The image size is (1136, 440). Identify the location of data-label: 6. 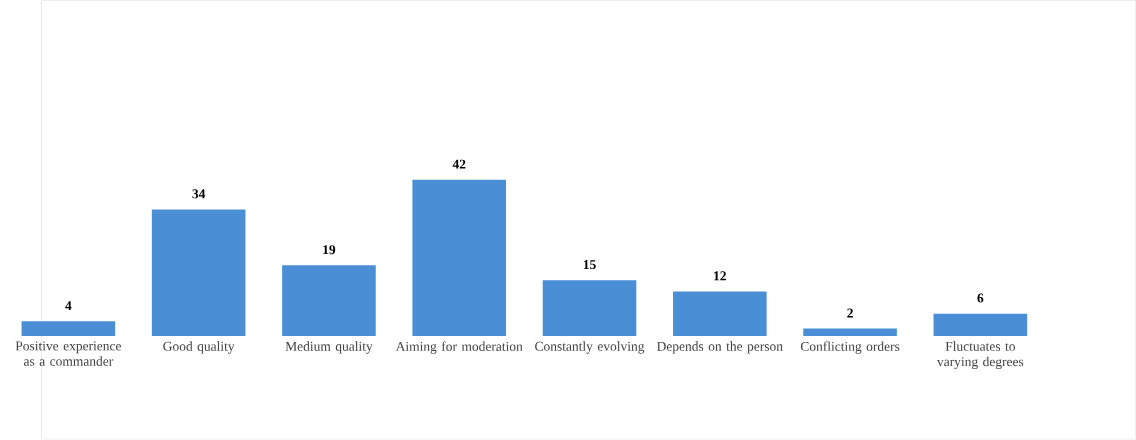
(980, 298).